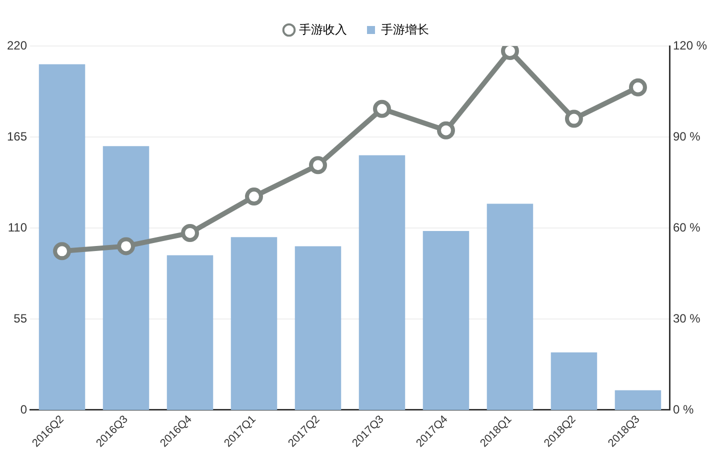 This screenshot has width=720, height=457. Describe the element at coordinates (24, 409) in the screenshot. I see `y-tick-label: 0` at that location.